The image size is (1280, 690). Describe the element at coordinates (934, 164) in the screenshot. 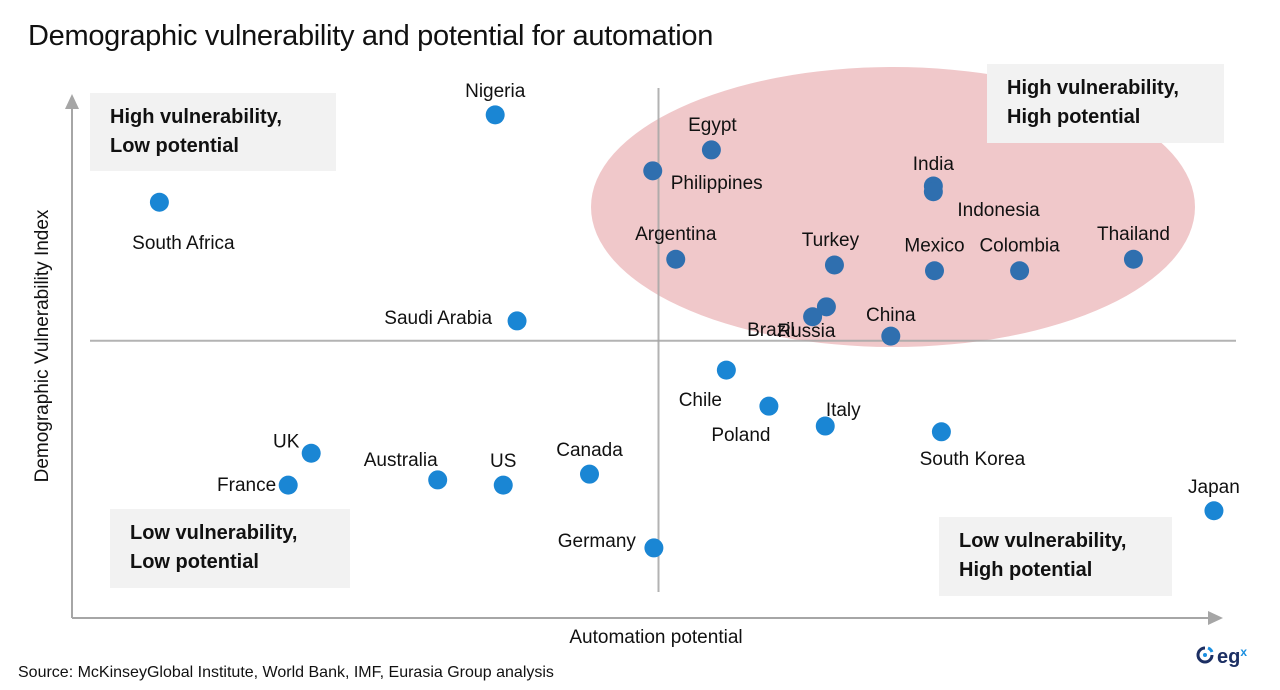

I see `point-label-india: India` at that location.